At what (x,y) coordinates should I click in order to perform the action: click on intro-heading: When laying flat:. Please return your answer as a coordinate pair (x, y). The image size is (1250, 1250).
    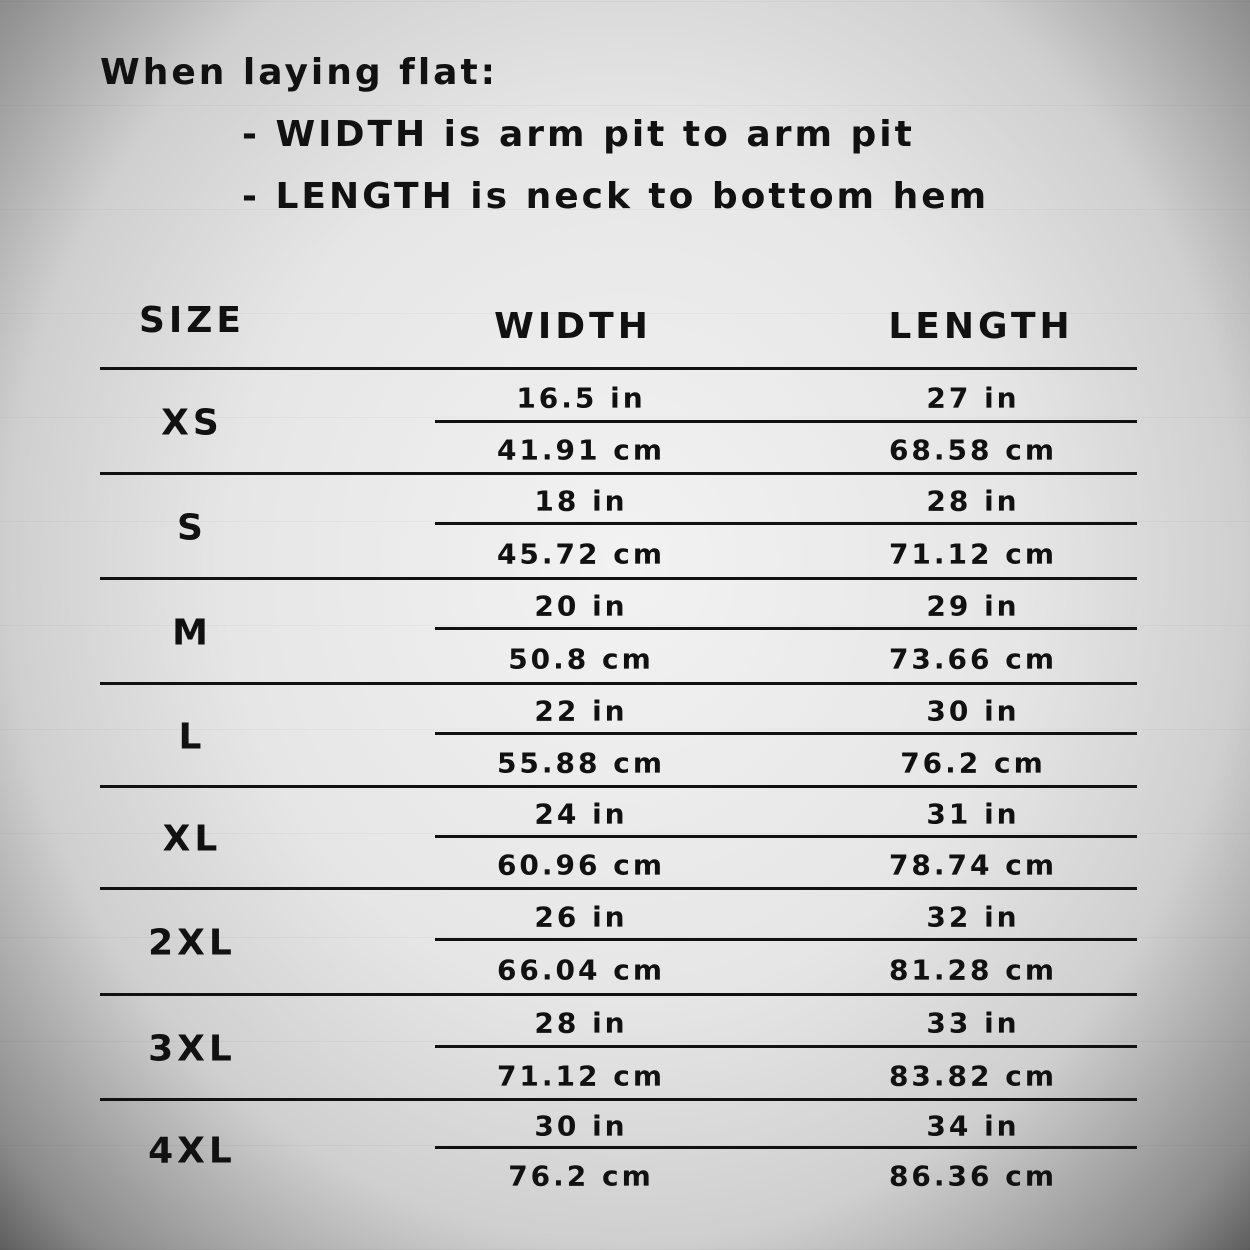
    Looking at the image, I should click on (299, 72).